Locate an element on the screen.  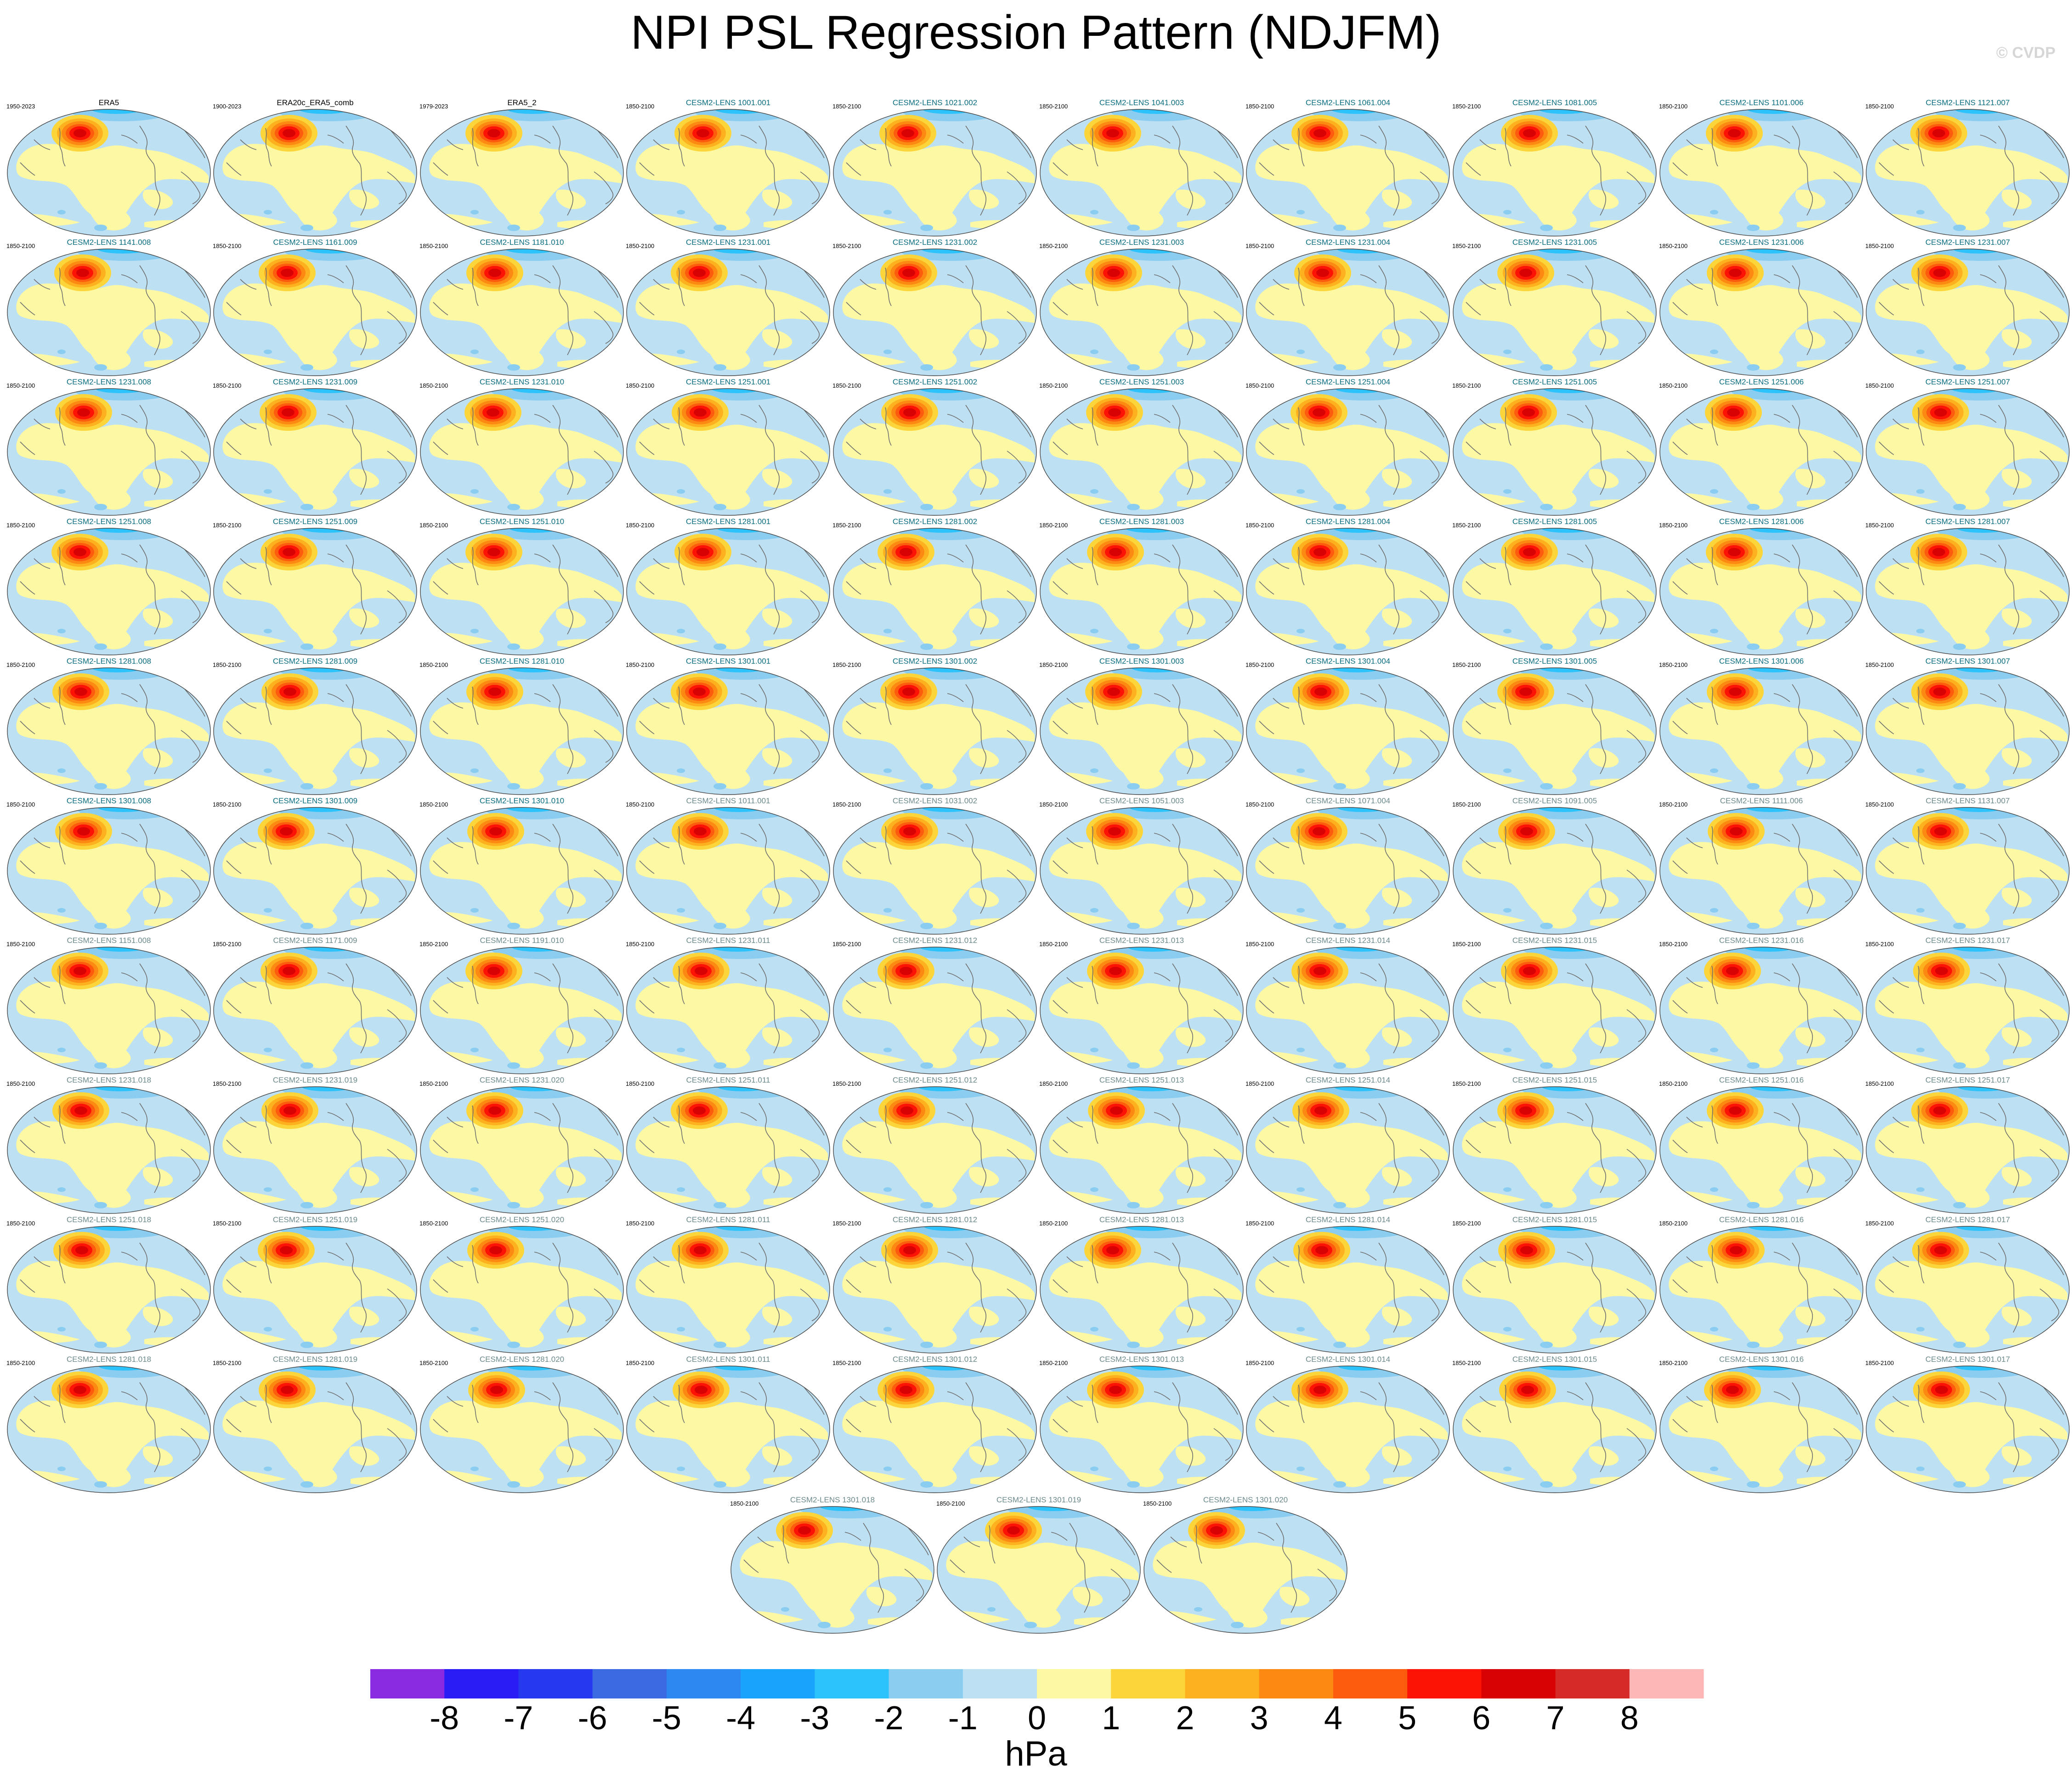
panel-title: CESM2-LENS 1251.002 is located at coordinates (935, 382).